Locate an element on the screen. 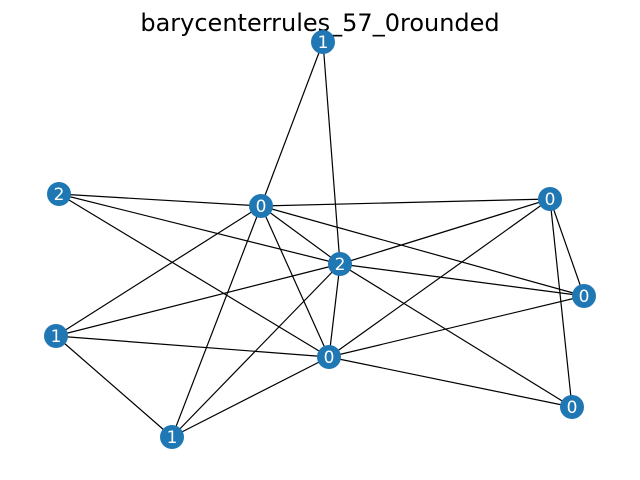 Image resolution: width=640 pixels, height=480 pixels. node-n9: 1 is located at coordinates (172, 437).